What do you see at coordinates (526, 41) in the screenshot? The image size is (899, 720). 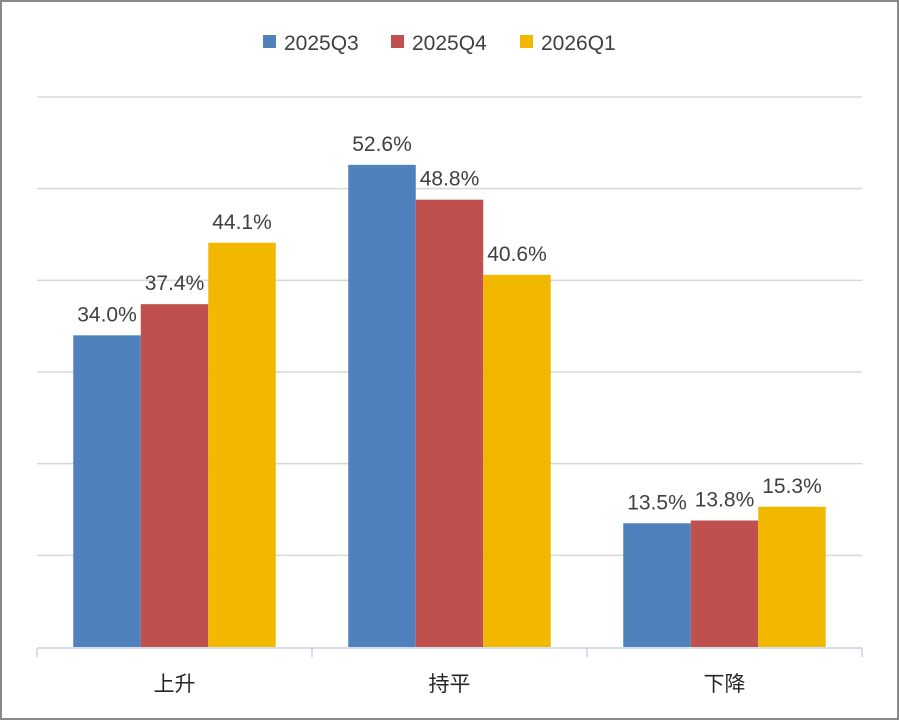 I see `legend-swatch-2026Q1` at bounding box center [526, 41].